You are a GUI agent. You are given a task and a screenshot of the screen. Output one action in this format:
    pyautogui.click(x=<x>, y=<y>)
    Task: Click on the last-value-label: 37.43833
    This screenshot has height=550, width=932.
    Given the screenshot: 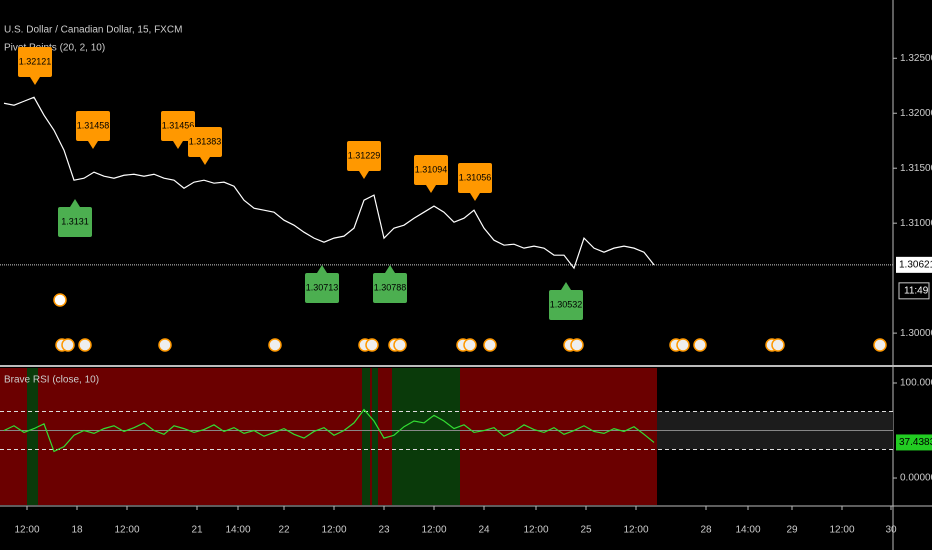 What is the action you would take?
    pyautogui.click(x=915, y=442)
    